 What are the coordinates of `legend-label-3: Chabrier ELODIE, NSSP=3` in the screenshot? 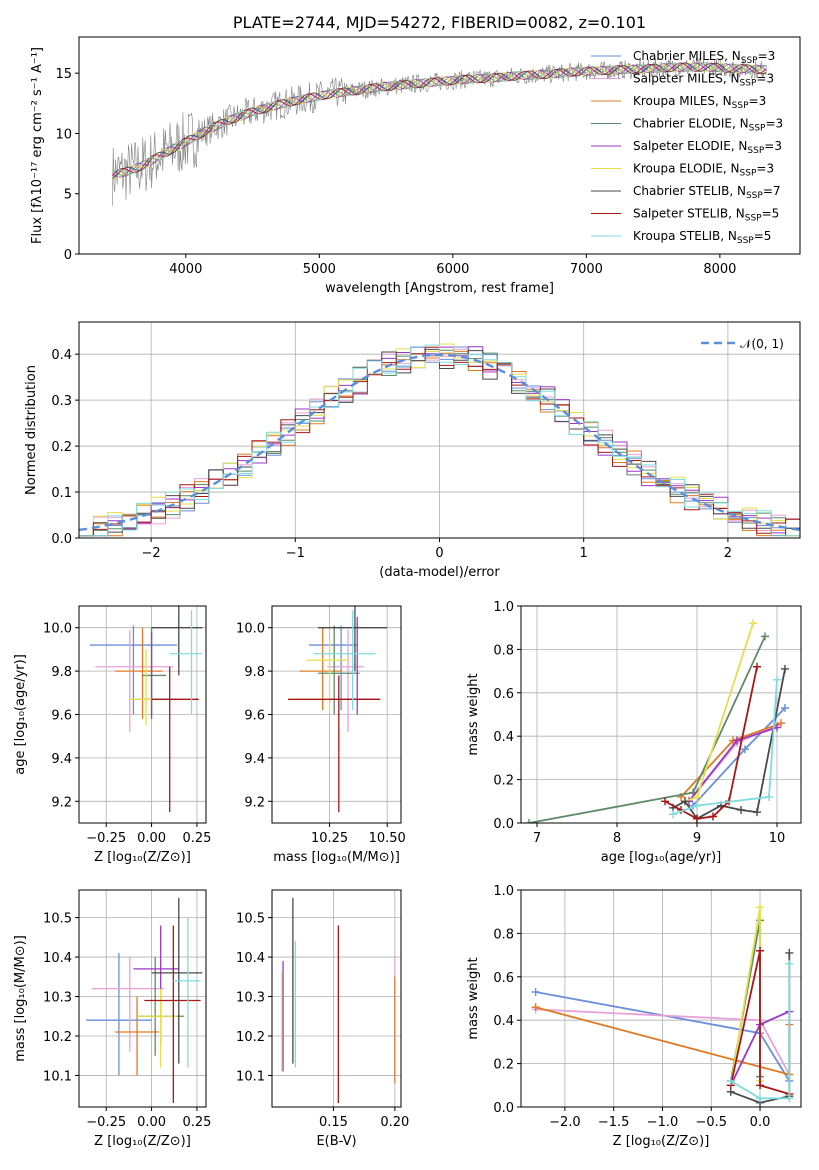 It's located at (708, 125).